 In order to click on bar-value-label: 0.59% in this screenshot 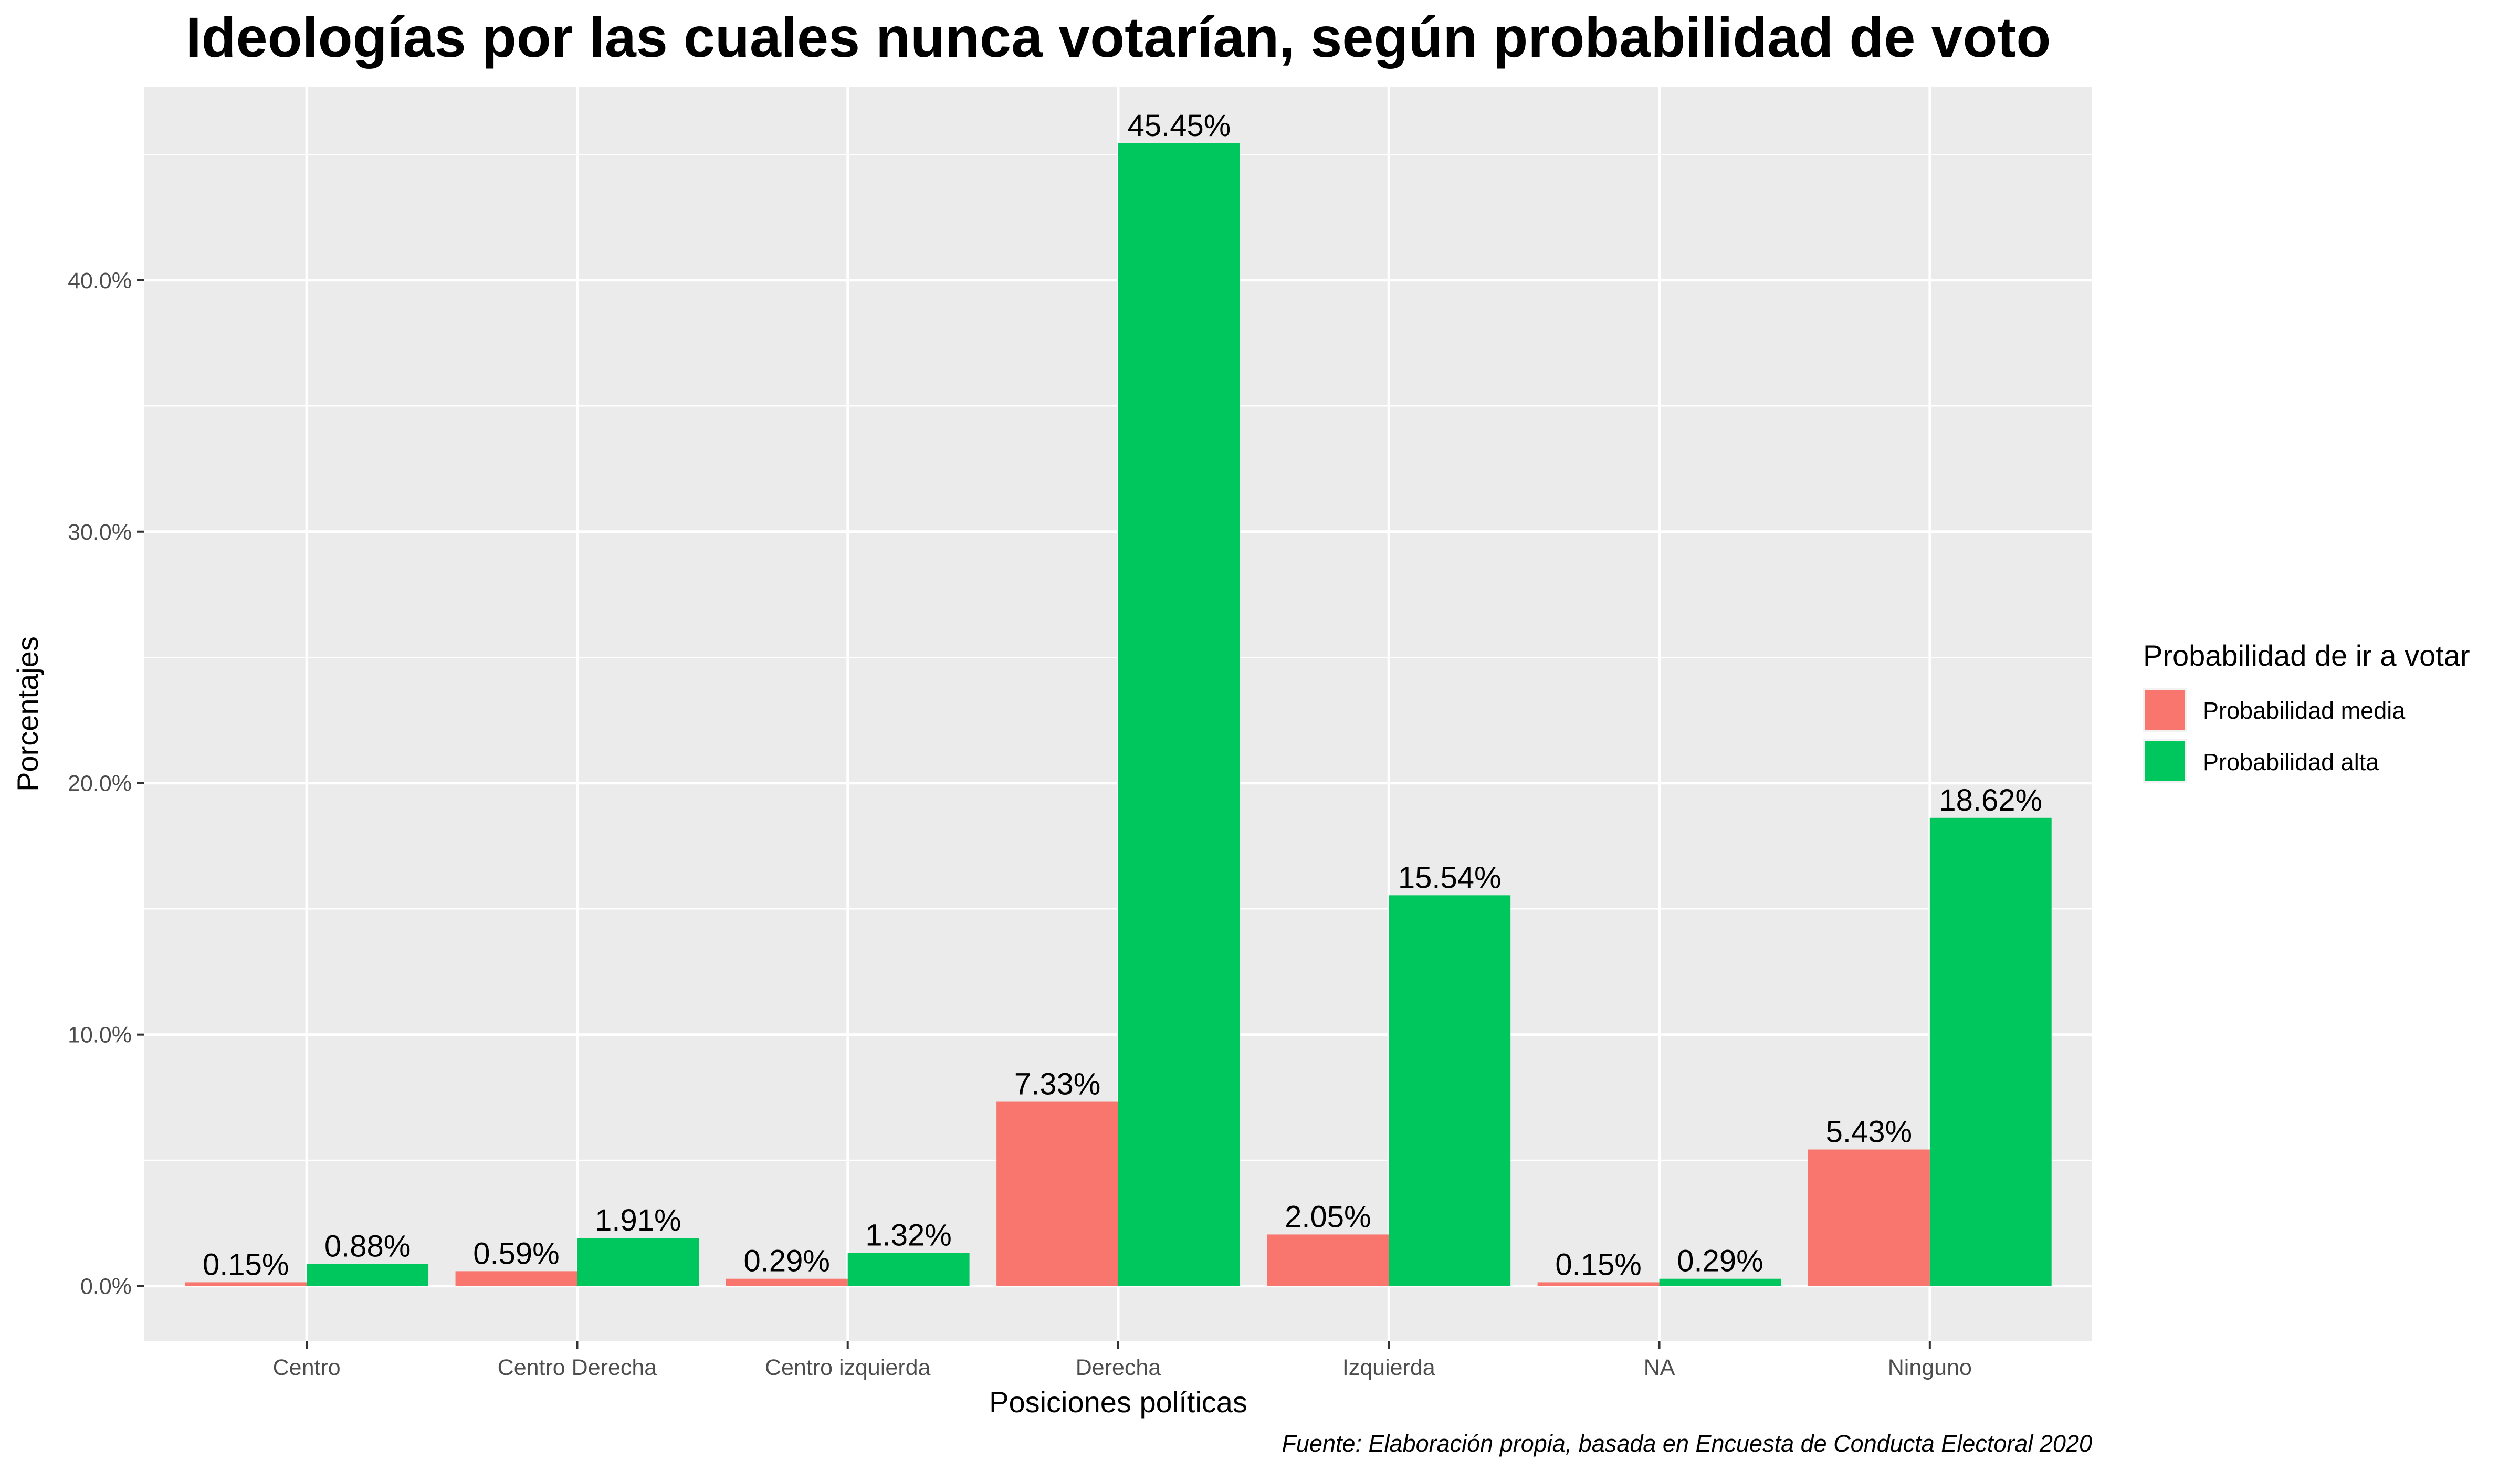, I will do `click(516, 1253)`.